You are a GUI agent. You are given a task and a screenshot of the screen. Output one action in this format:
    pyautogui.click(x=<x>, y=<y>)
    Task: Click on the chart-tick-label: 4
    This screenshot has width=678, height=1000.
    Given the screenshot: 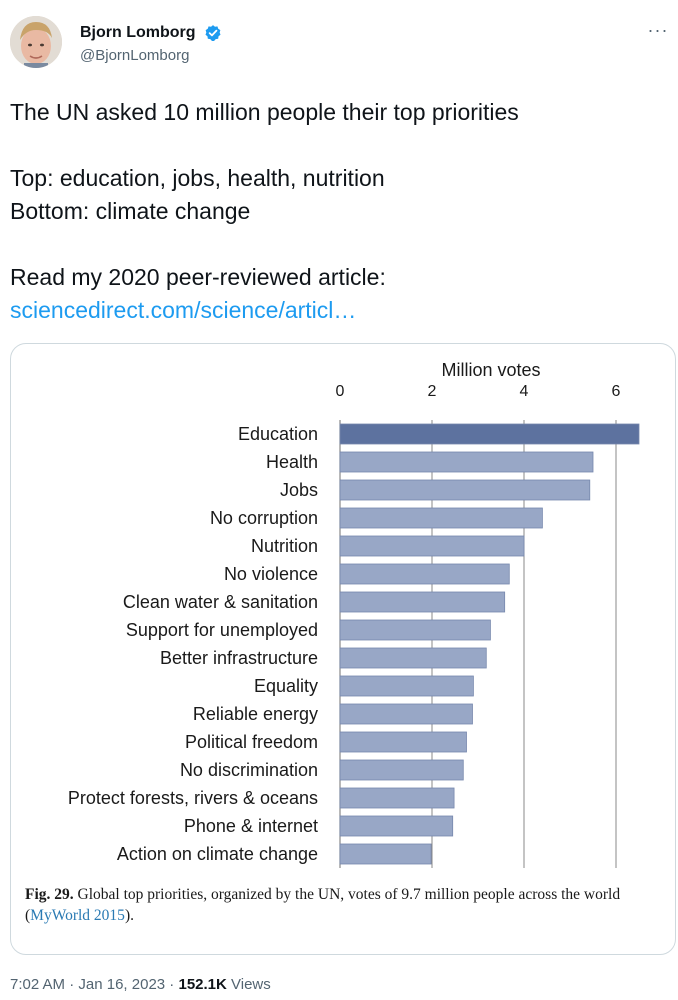 What is the action you would take?
    pyautogui.click(x=524, y=391)
    